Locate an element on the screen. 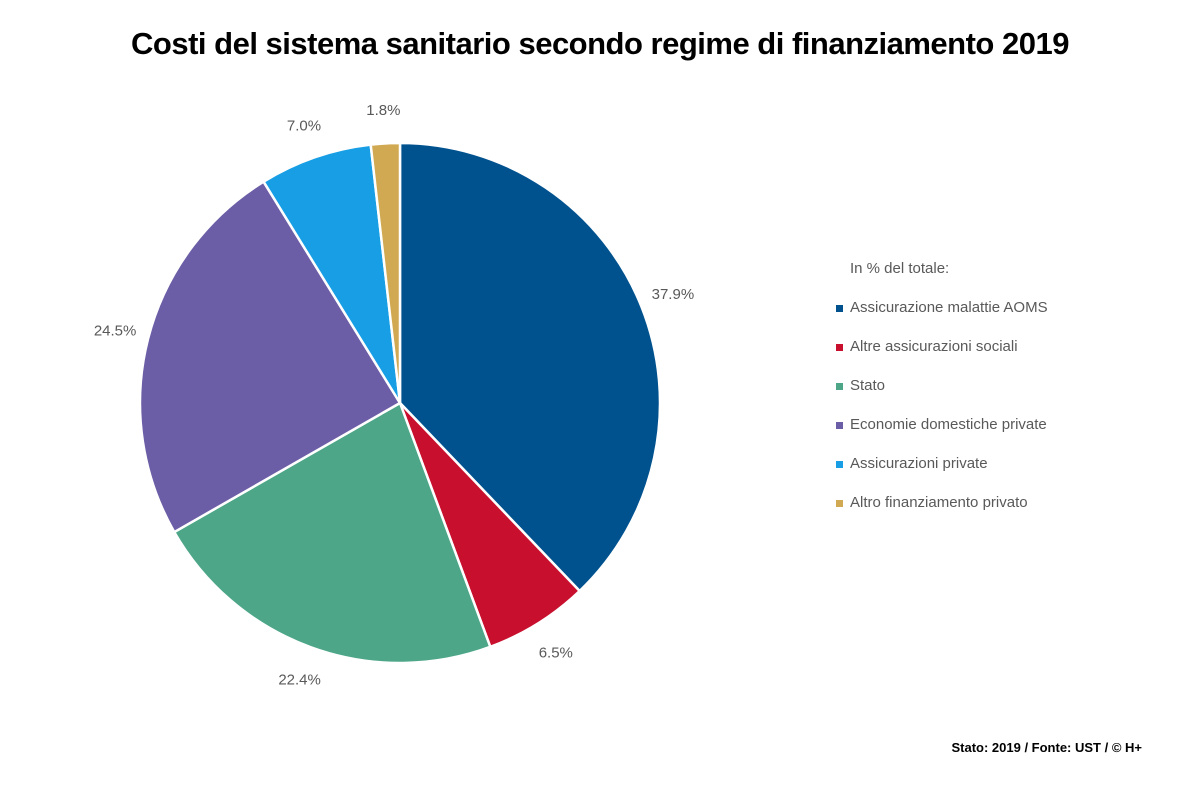 This screenshot has height=796, width=1200. pie-percent-label: 6.5% is located at coordinates (556, 653).